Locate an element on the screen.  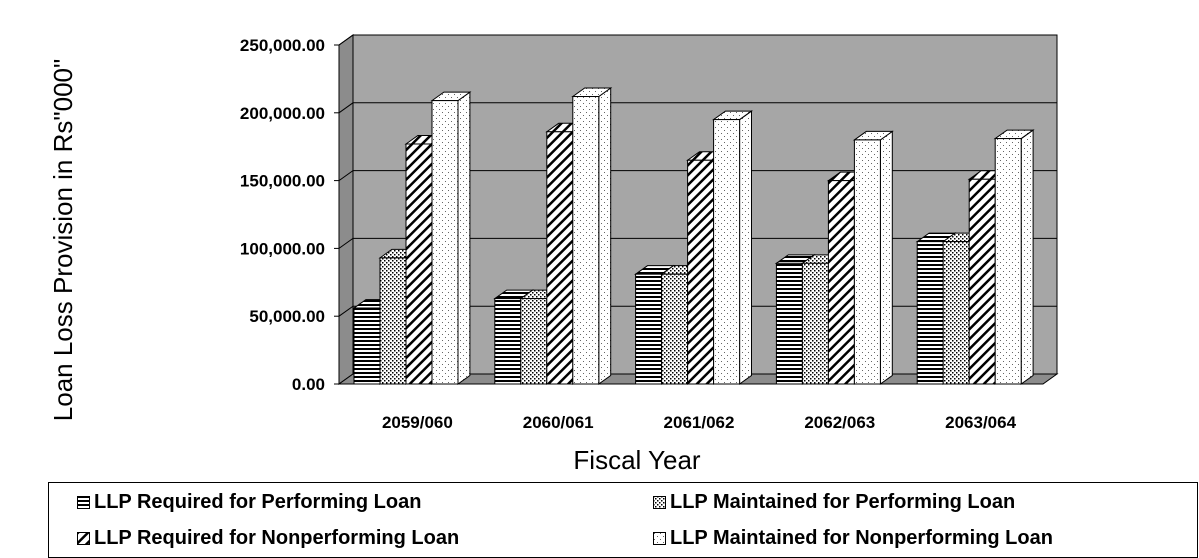
y-tick-label: 100,000.00 is located at coordinates (282, 248).